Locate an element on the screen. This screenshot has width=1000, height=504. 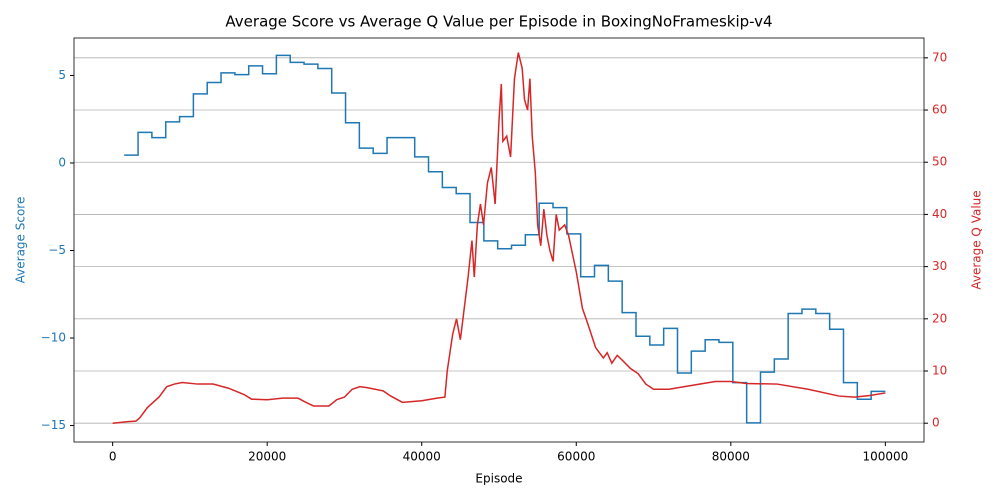
x-tick-label: 40000 is located at coordinates (422, 457).